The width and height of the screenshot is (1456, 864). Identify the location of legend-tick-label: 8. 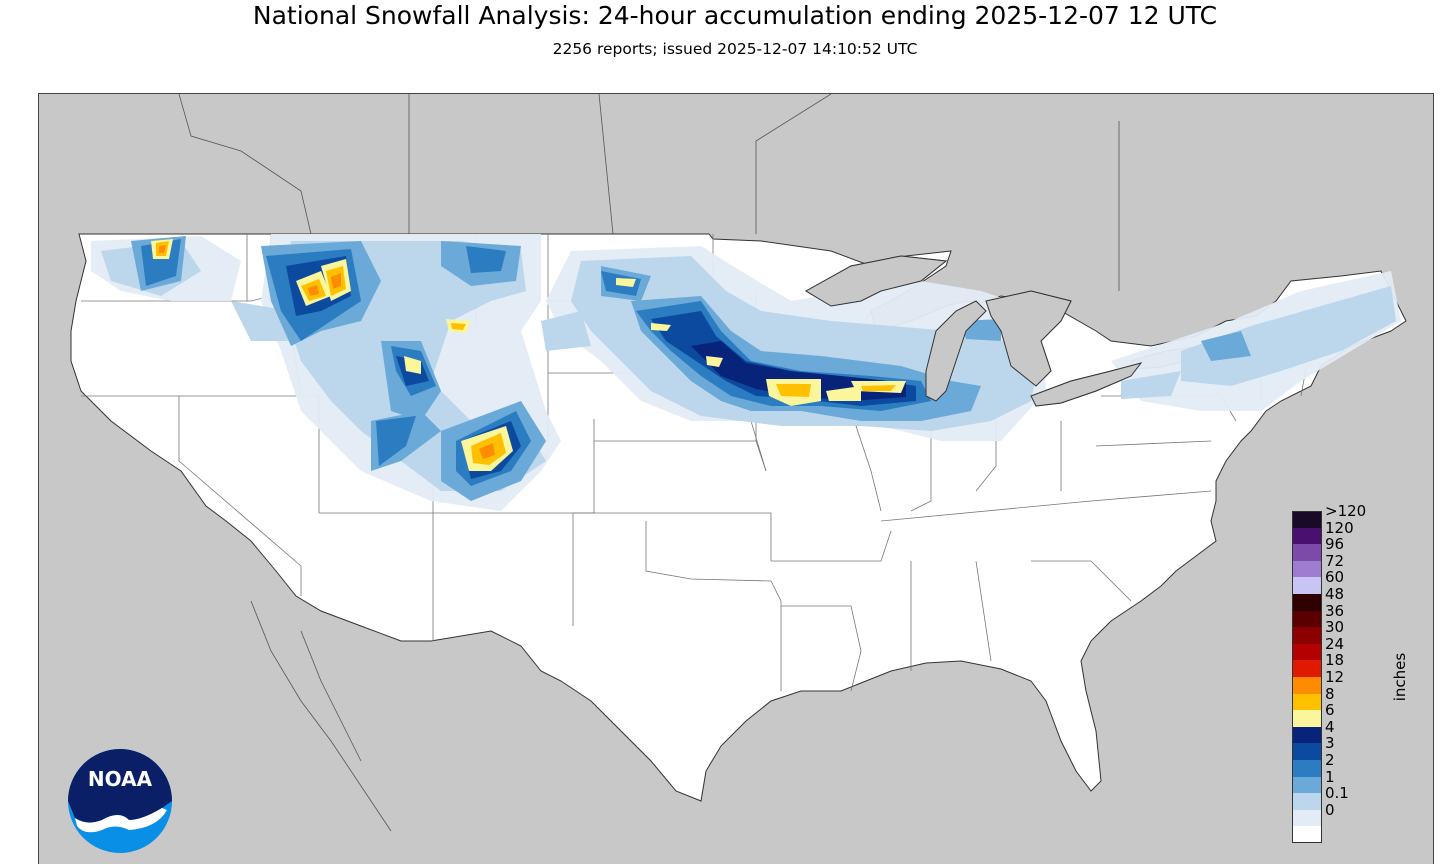
(1330, 693).